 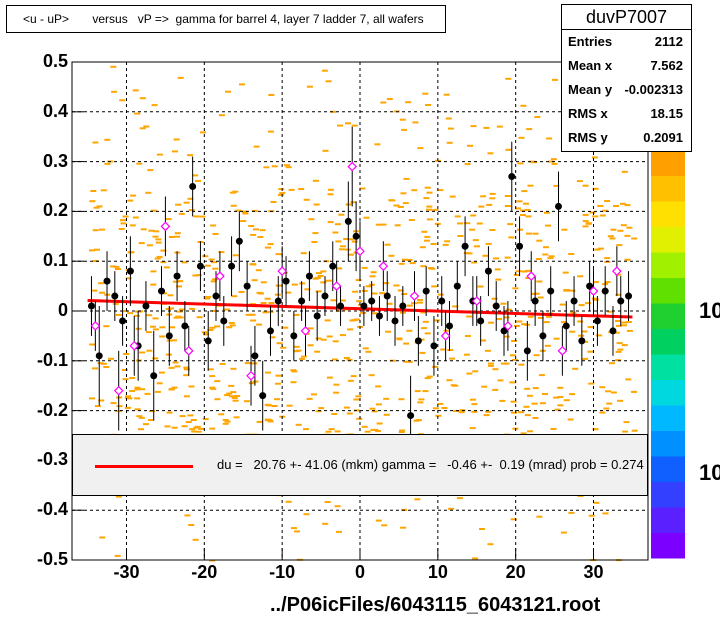 What do you see at coordinates (360, 309) in the screenshot?
I see `fit-line-layer` at bounding box center [360, 309].